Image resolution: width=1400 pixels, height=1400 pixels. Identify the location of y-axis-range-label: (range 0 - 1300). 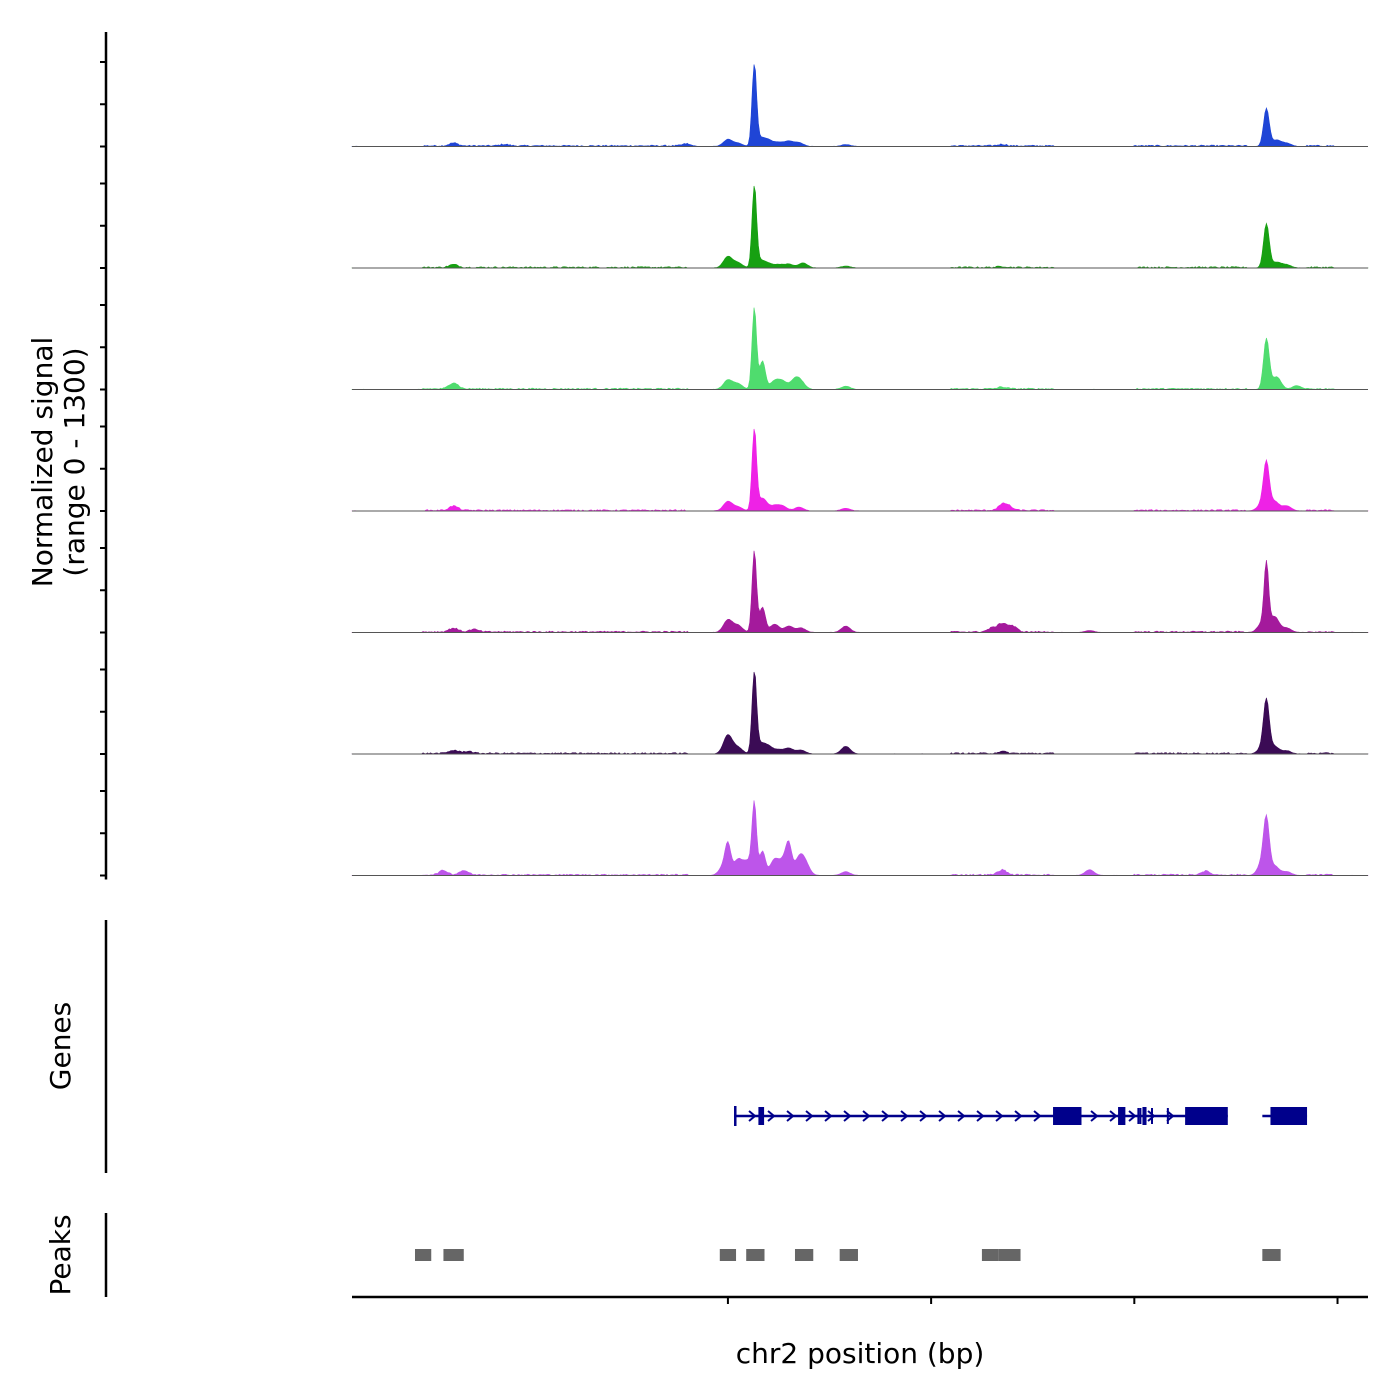
(74, 461).